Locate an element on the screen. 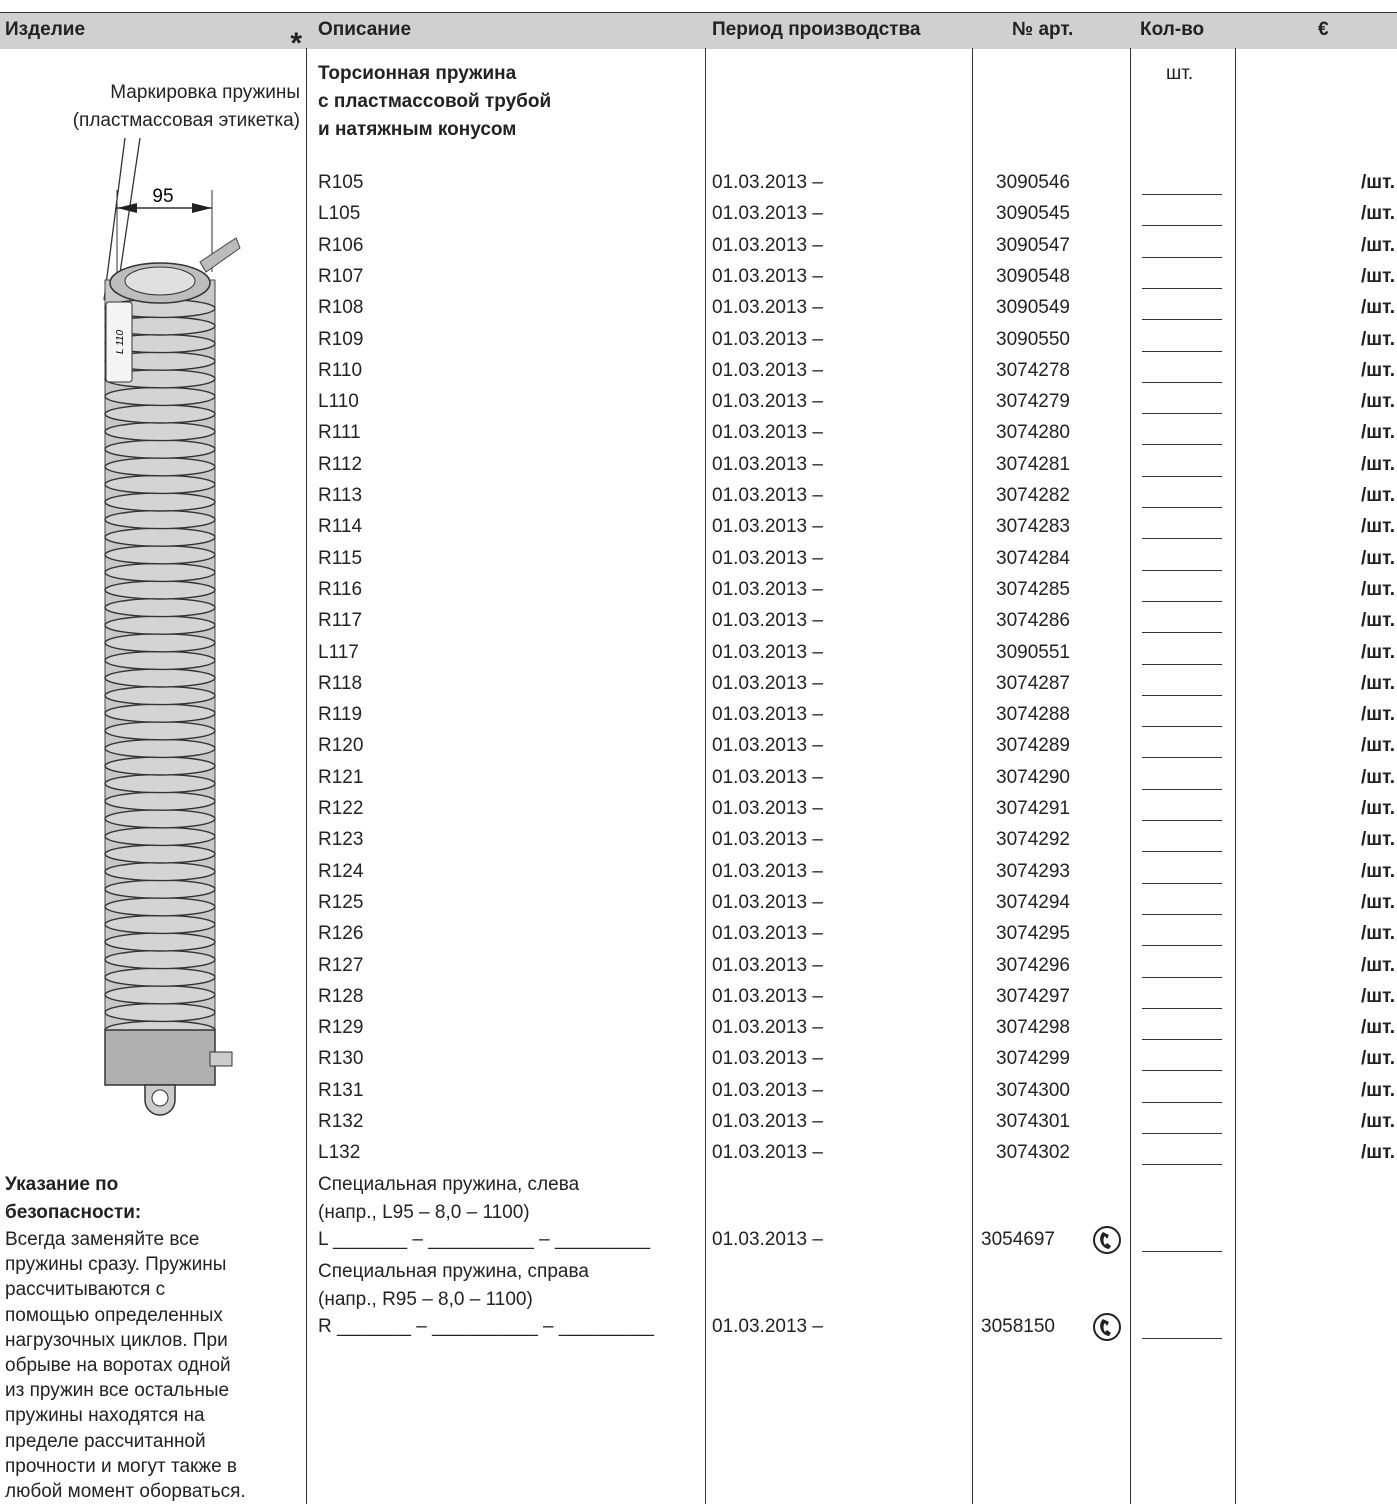 This screenshot has height=1504, width=1397. article-number: 3074288 is located at coordinates (1033, 715).